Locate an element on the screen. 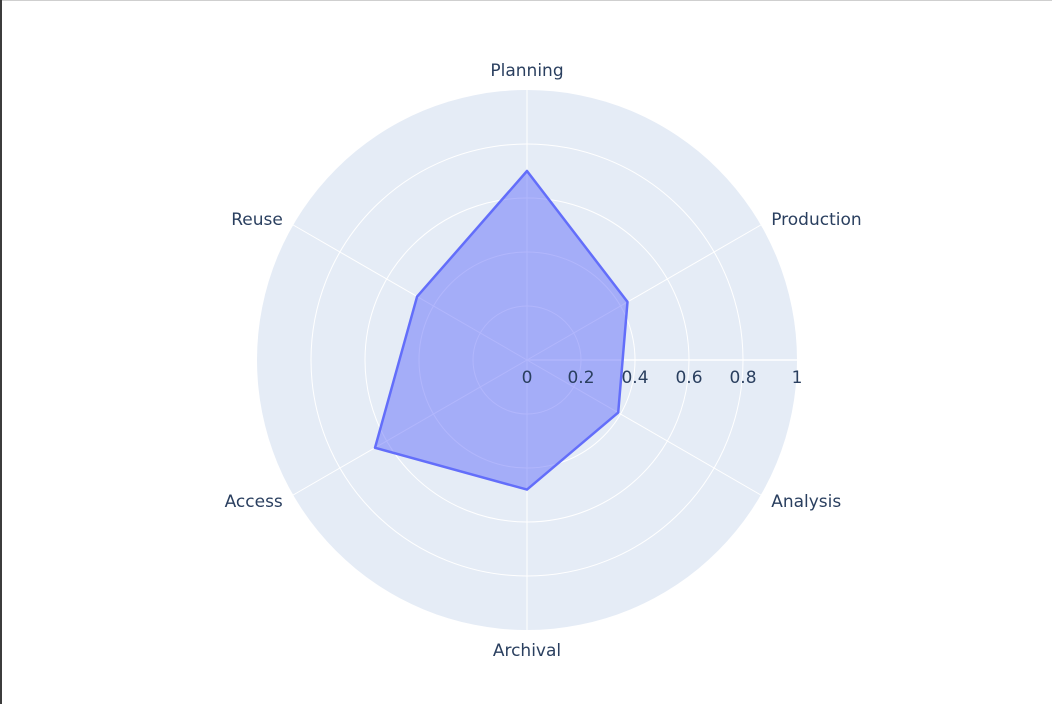  axis-label-archival: Archival is located at coordinates (527, 651).